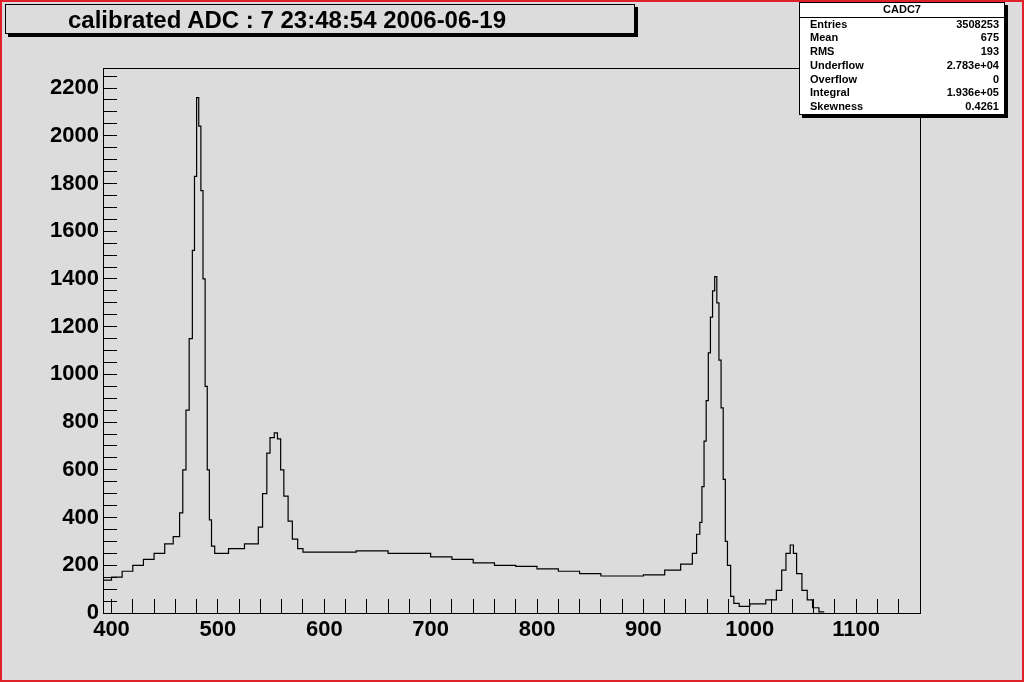 Image resolution: width=1024 pixels, height=682 pixels. What do you see at coordinates (977, 24) in the screenshot?
I see `text: 3508253` at bounding box center [977, 24].